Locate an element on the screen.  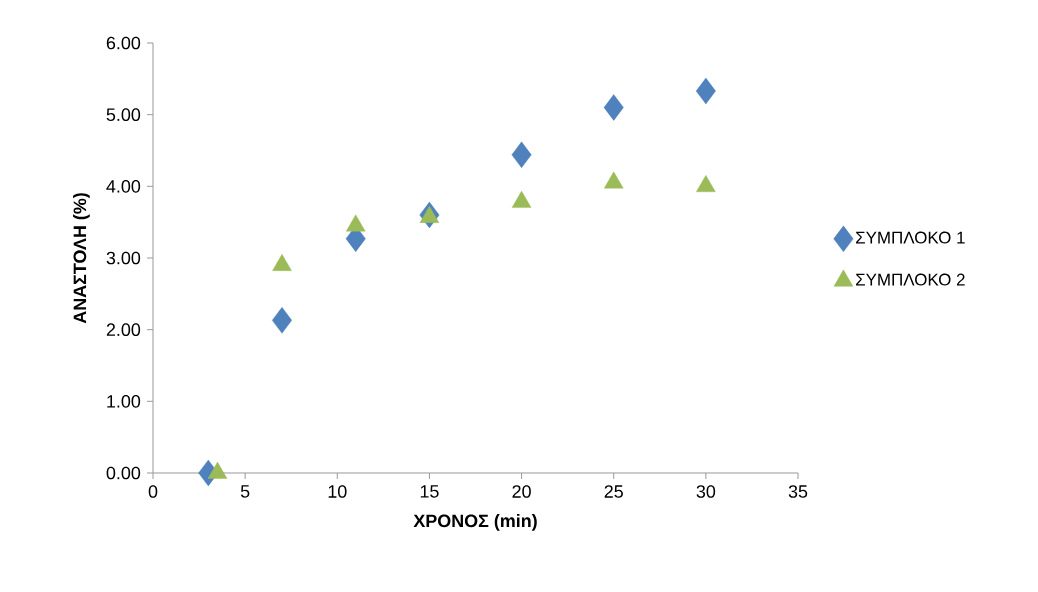
y-tick-label: 0.00 is located at coordinates (123, 473).